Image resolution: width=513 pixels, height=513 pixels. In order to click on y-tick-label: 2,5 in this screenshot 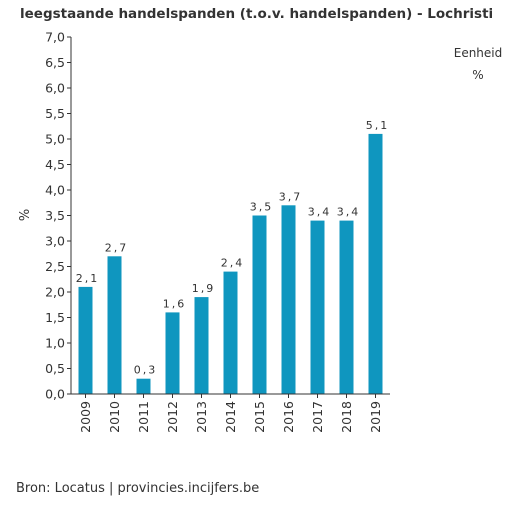, I will do `click(55, 266)`.